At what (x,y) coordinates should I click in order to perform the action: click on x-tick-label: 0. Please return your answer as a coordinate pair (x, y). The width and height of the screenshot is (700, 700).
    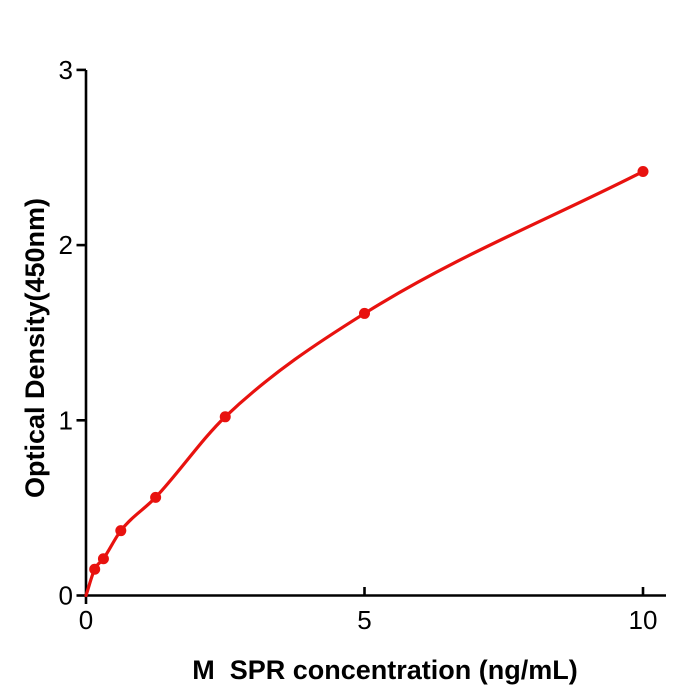
    Looking at the image, I should click on (86, 620).